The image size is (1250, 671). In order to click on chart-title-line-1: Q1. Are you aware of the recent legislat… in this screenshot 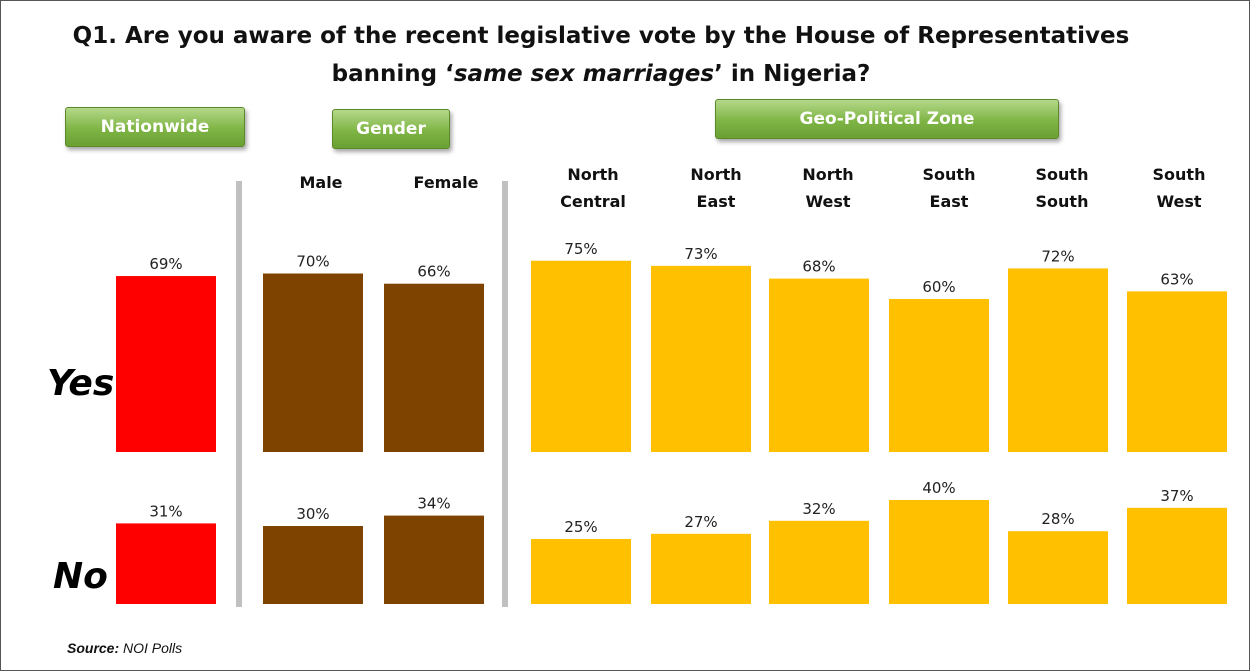, I will do `click(601, 36)`.